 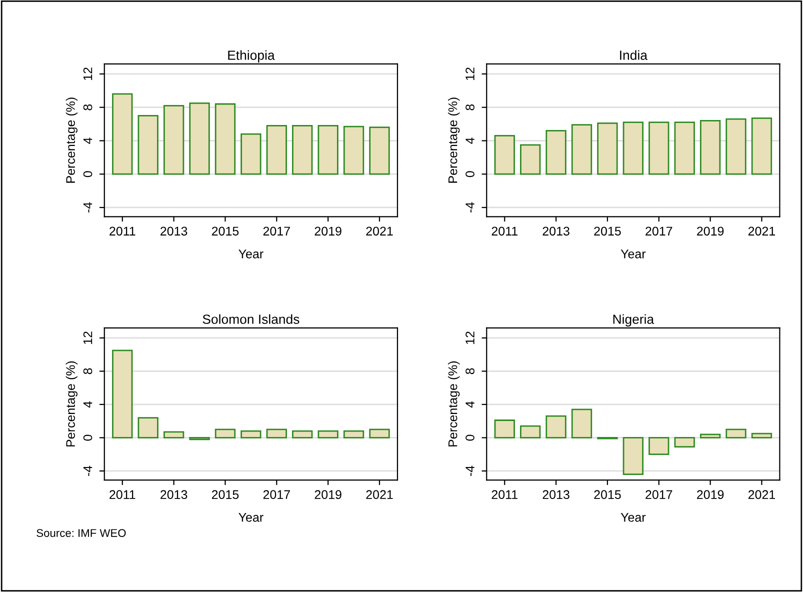 I want to click on chart-title: Nigeria, so click(x=633, y=320).